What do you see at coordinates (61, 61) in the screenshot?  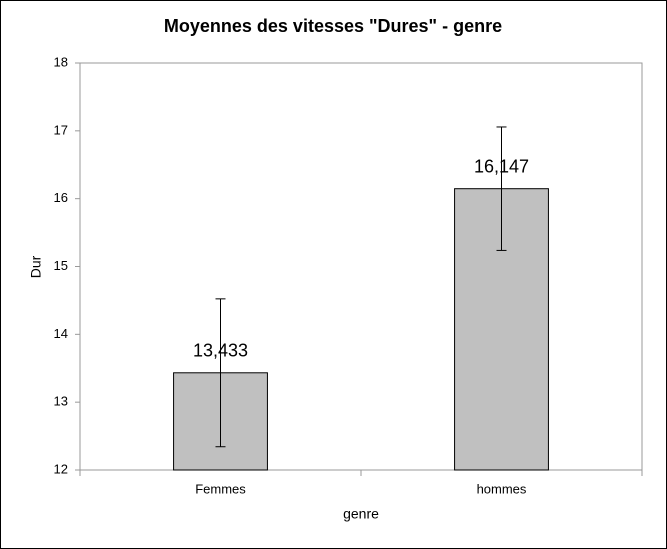 I see `y-tick-label: 18` at bounding box center [61, 61].